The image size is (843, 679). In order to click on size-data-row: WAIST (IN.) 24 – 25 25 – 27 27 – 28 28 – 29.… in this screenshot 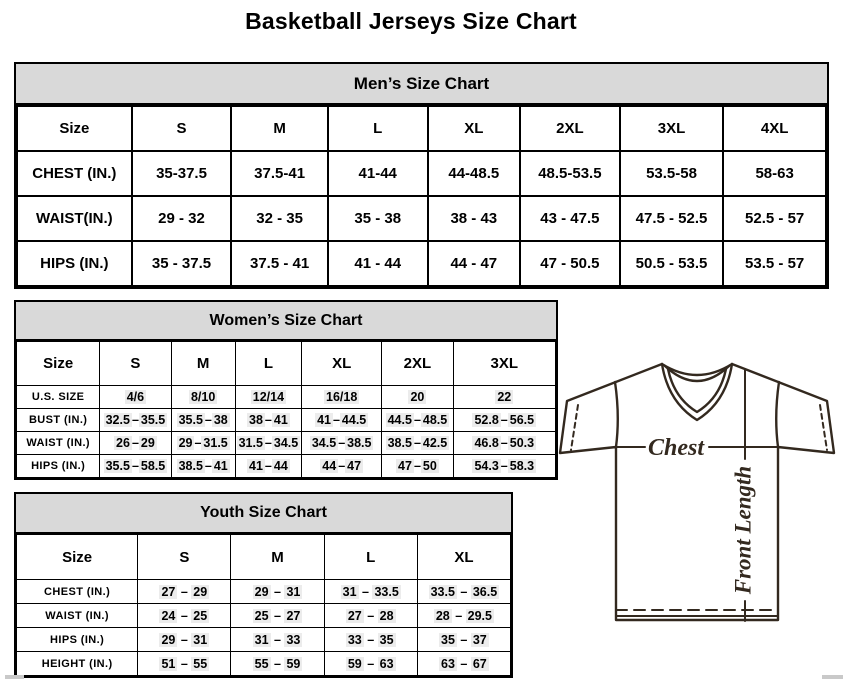, I will do `click(263, 615)`.